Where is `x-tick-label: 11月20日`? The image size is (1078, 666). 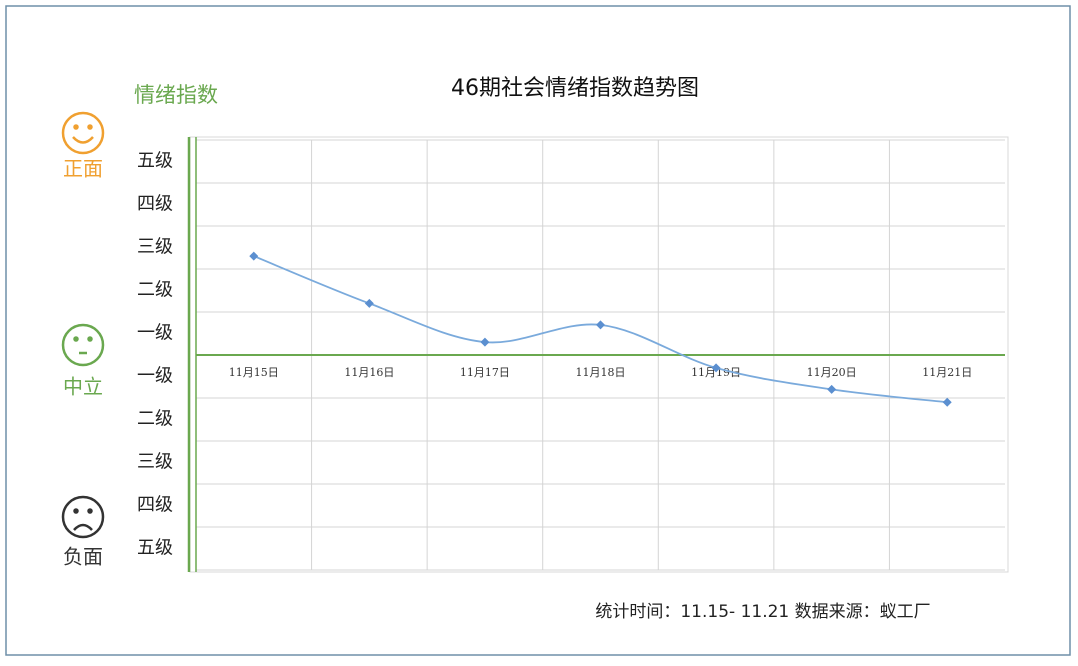 x-tick-label: 11月20日 is located at coordinates (832, 372).